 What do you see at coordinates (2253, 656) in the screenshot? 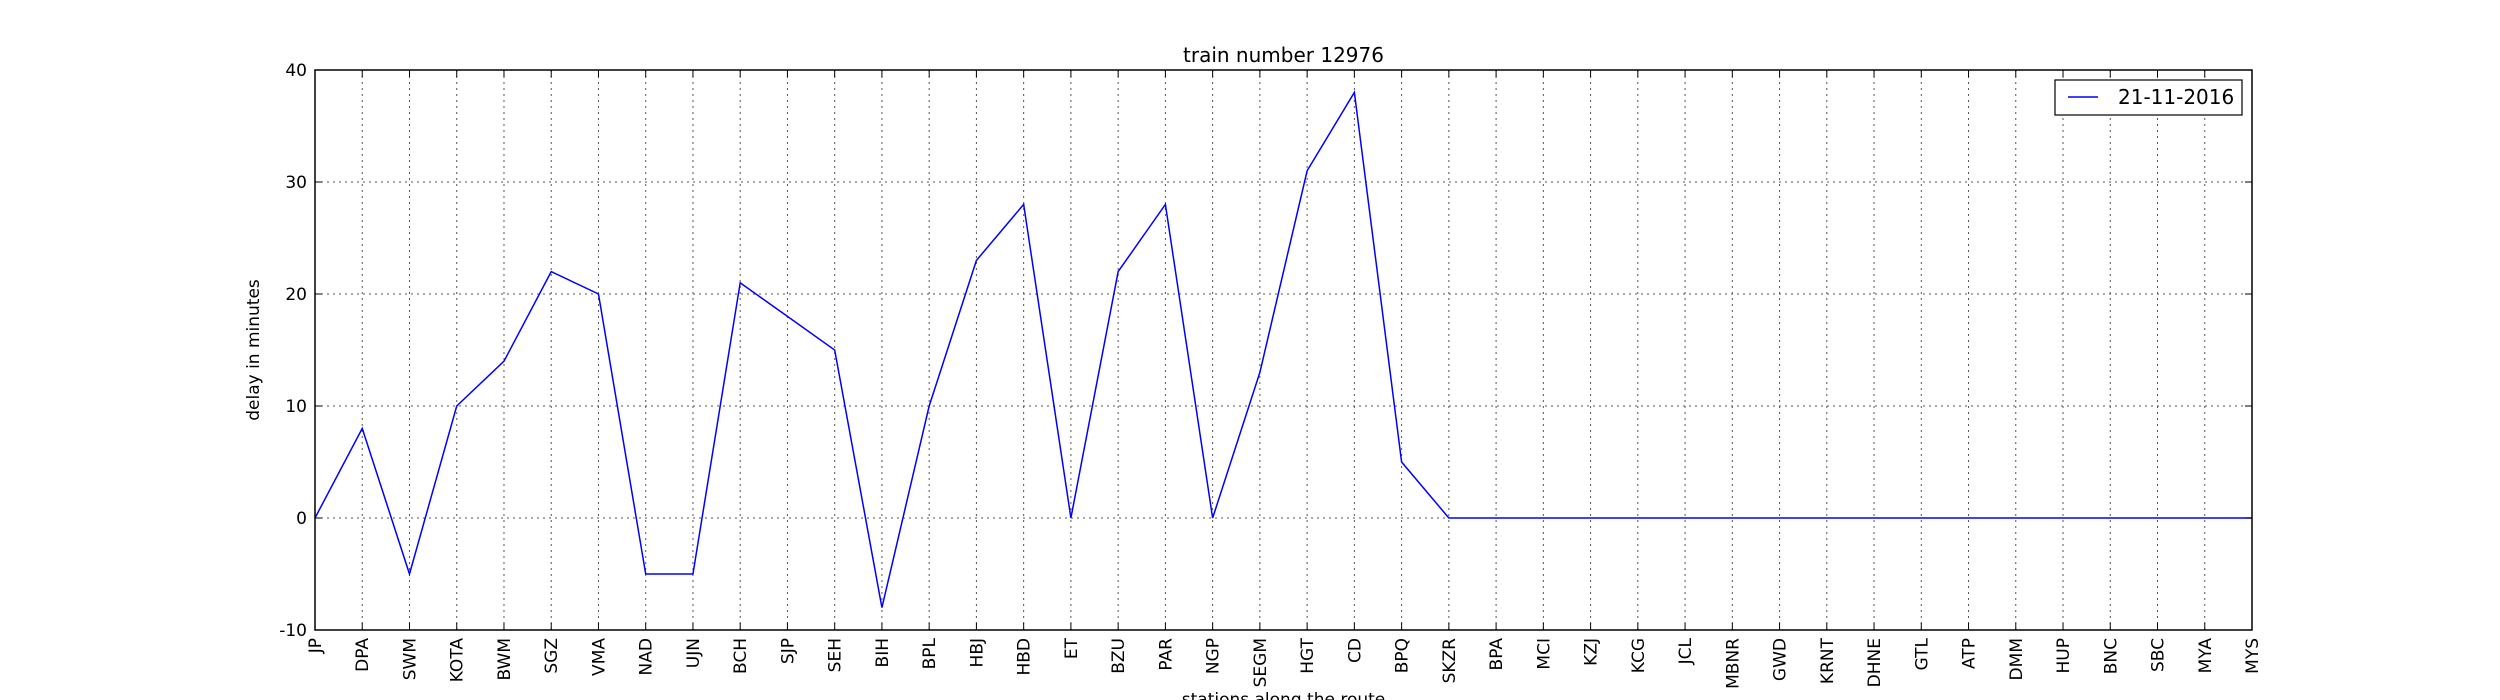
I see `x-tick-label: MYS` at bounding box center [2253, 656].